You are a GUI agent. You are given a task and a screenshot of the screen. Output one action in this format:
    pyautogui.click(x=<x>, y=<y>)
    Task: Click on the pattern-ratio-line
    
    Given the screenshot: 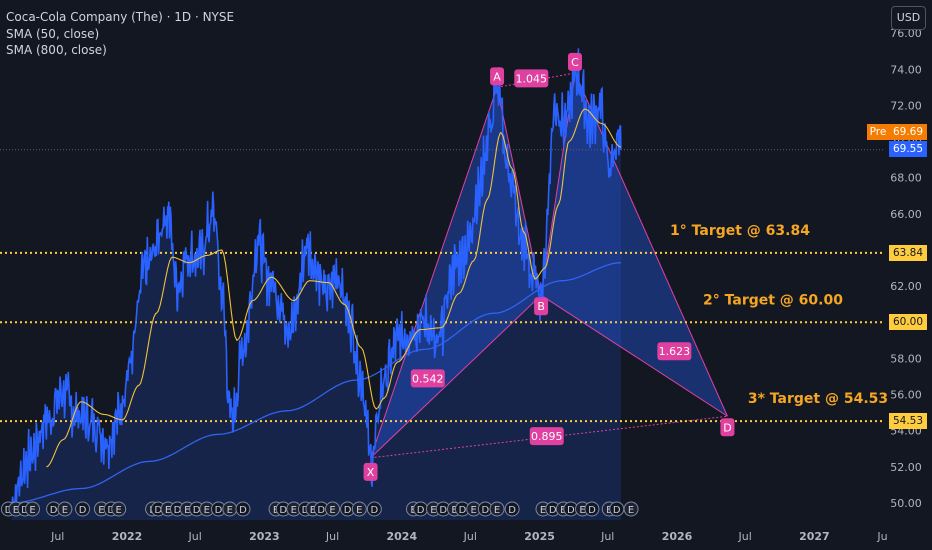 What is the action you would take?
    pyautogui.click(x=536, y=80)
    